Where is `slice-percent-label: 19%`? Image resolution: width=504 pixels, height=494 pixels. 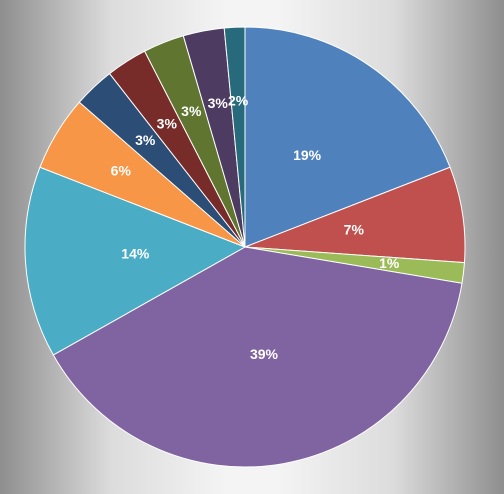
slice-percent-label: 19% is located at coordinates (307, 155).